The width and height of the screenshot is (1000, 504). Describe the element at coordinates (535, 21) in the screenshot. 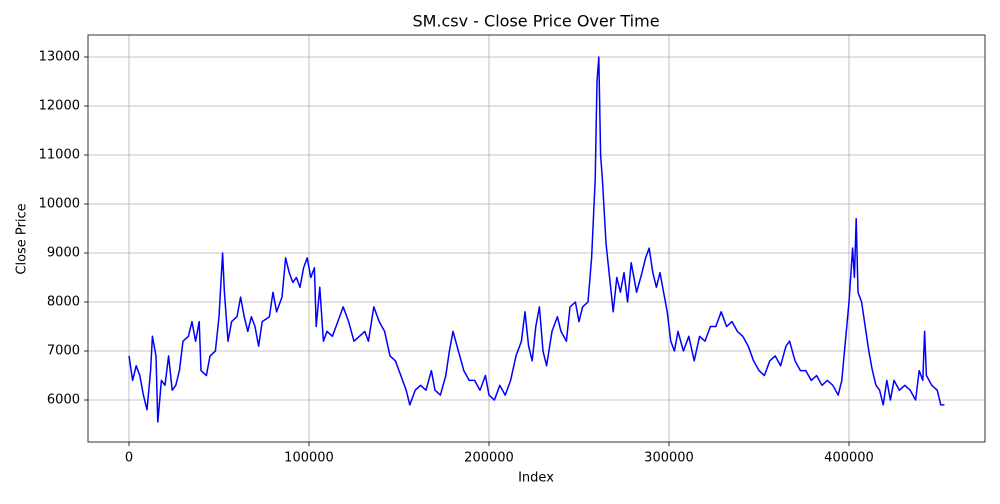

I see `chart-title: SM.csv - Close Price Over Time` at that location.